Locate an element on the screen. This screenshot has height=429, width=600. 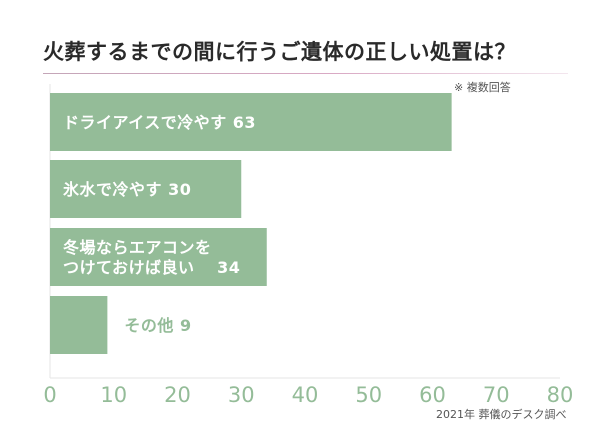
bar-label-1: 氷水で冷やす 30 is located at coordinates (127, 189).